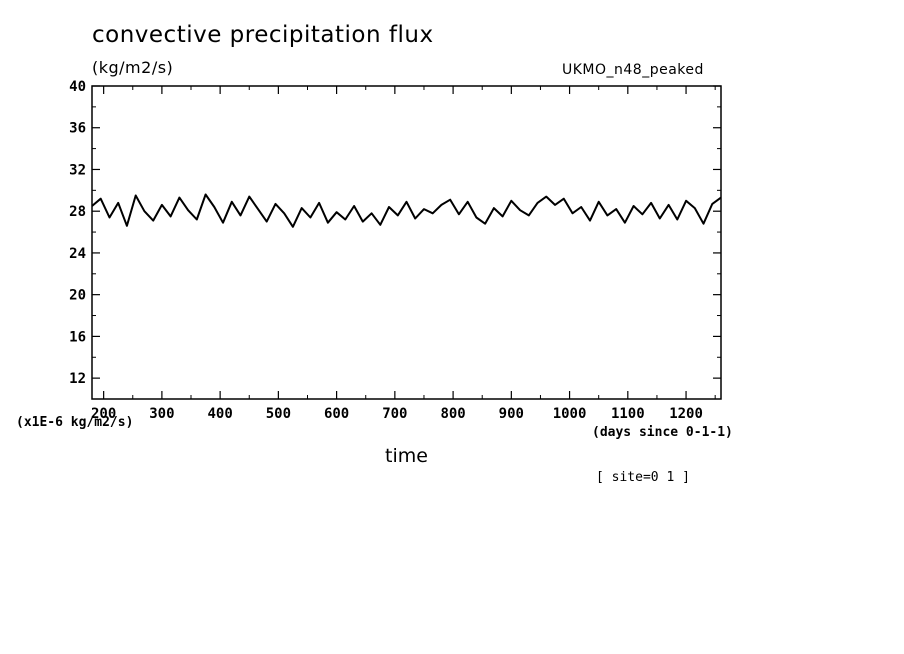 The width and height of the screenshot is (904, 654). What do you see at coordinates (662, 432) in the screenshot?
I see `x-axis-units: (days since 0-1-1)` at bounding box center [662, 432].